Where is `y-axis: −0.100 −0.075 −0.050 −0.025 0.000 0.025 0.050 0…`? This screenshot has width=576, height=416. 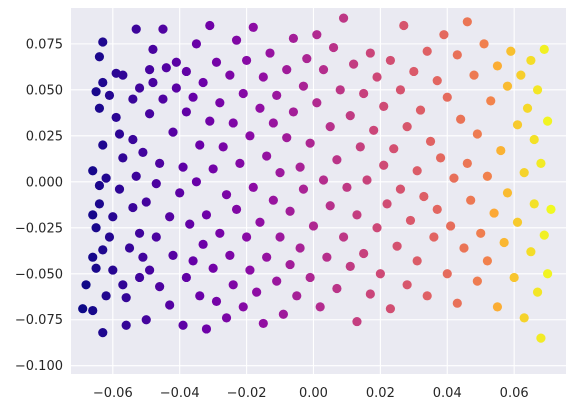
y-axis: −0.100 −0.075 −0.050 −0.025 0.000 0.025 0.050 0… is located at coordinates (39, 205).